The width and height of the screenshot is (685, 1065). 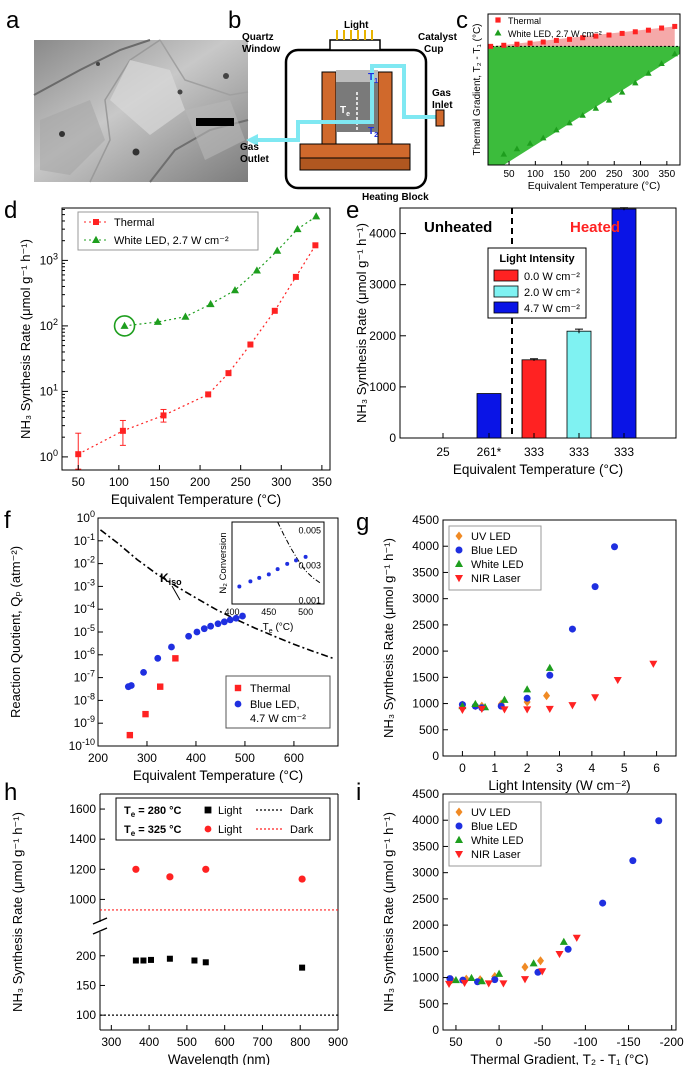 What do you see at coordinates (82, 869) in the screenshot?
I see `y-tick-label: 1200` at bounding box center [82, 869].